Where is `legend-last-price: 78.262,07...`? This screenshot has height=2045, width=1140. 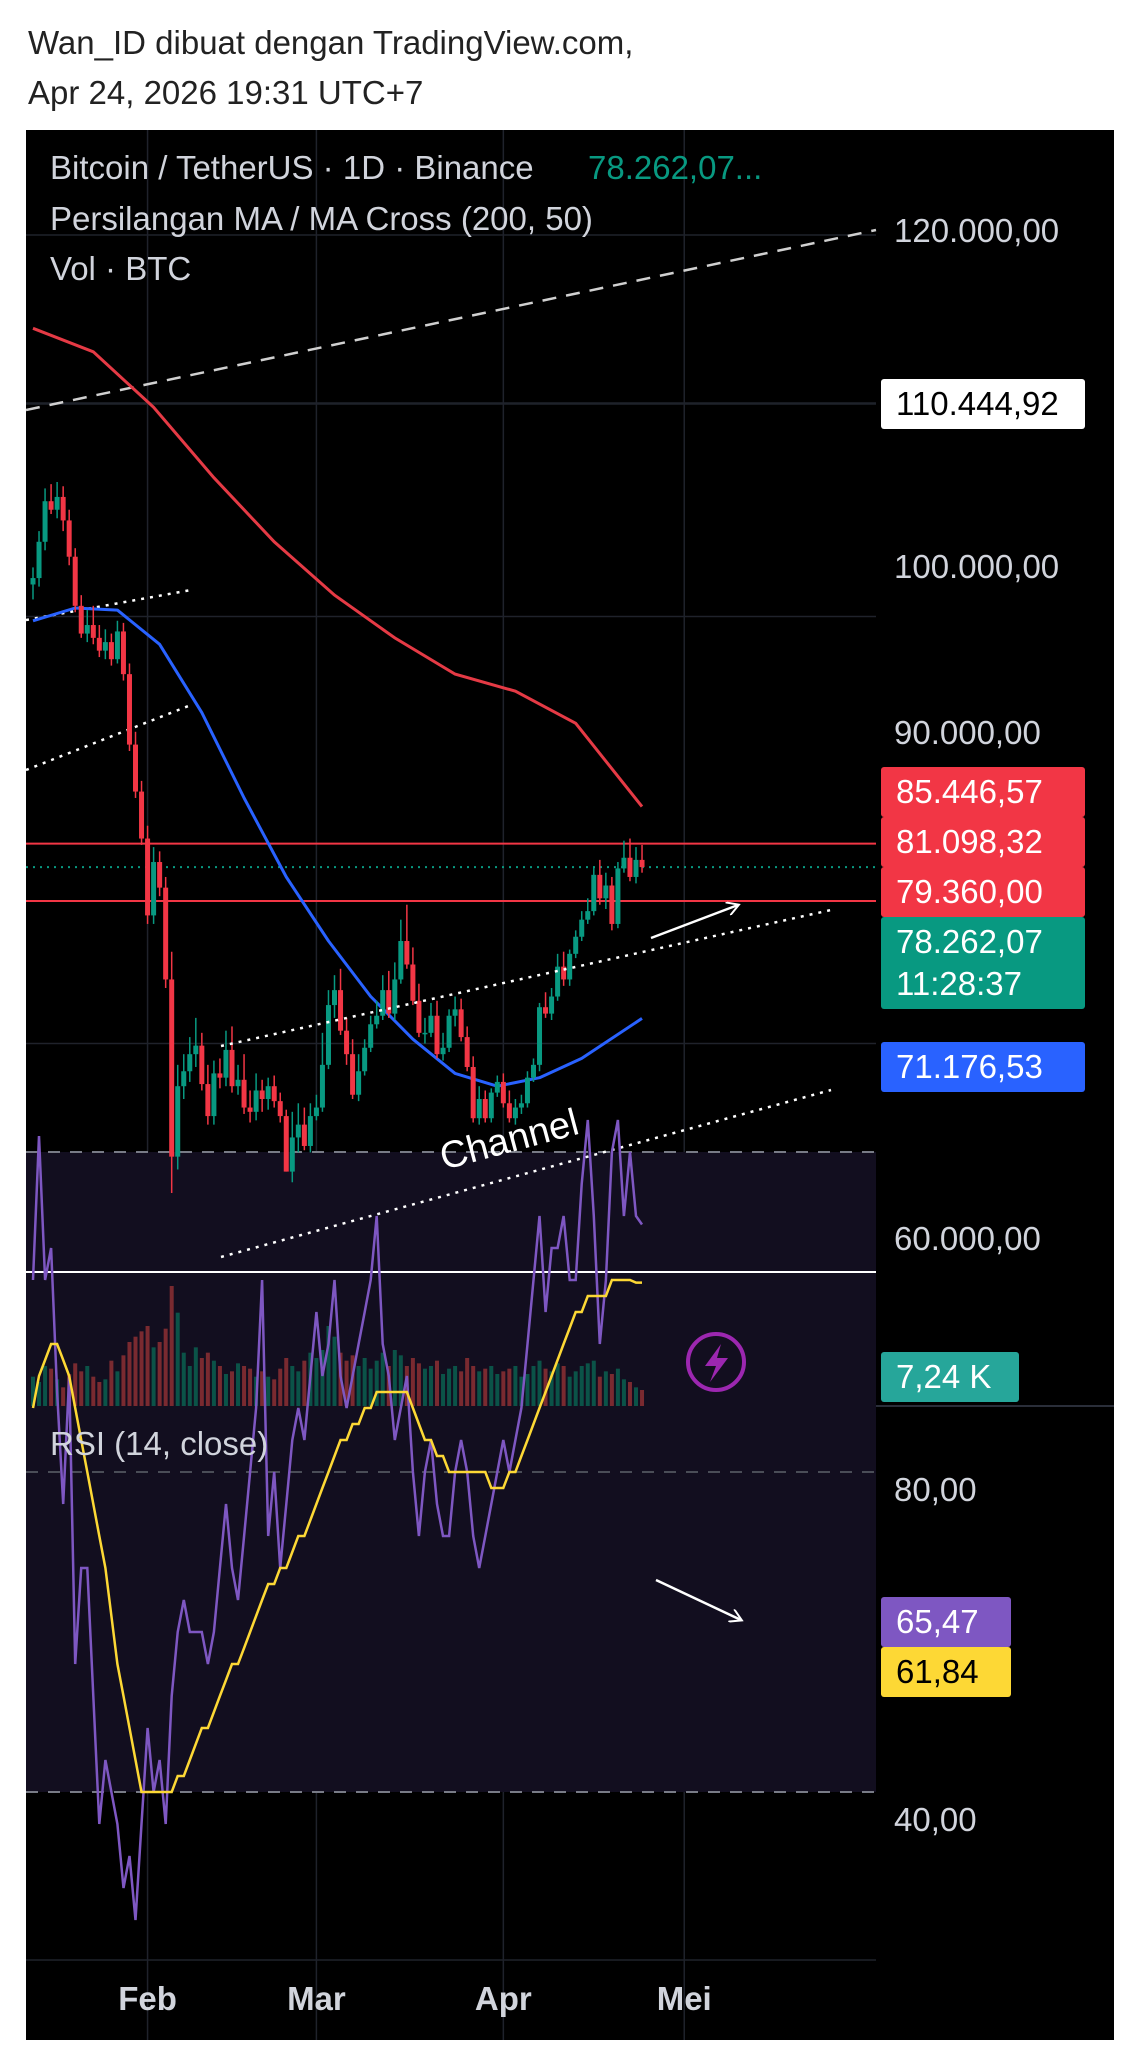
legend-last-price: 78.262,07... is located at coordinates (675, 167).